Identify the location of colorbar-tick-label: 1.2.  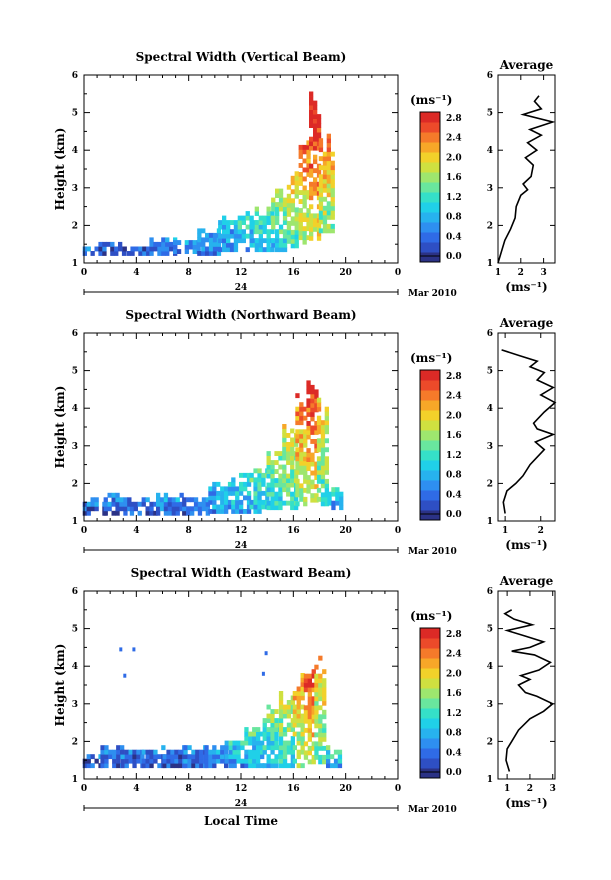
(454, 456).